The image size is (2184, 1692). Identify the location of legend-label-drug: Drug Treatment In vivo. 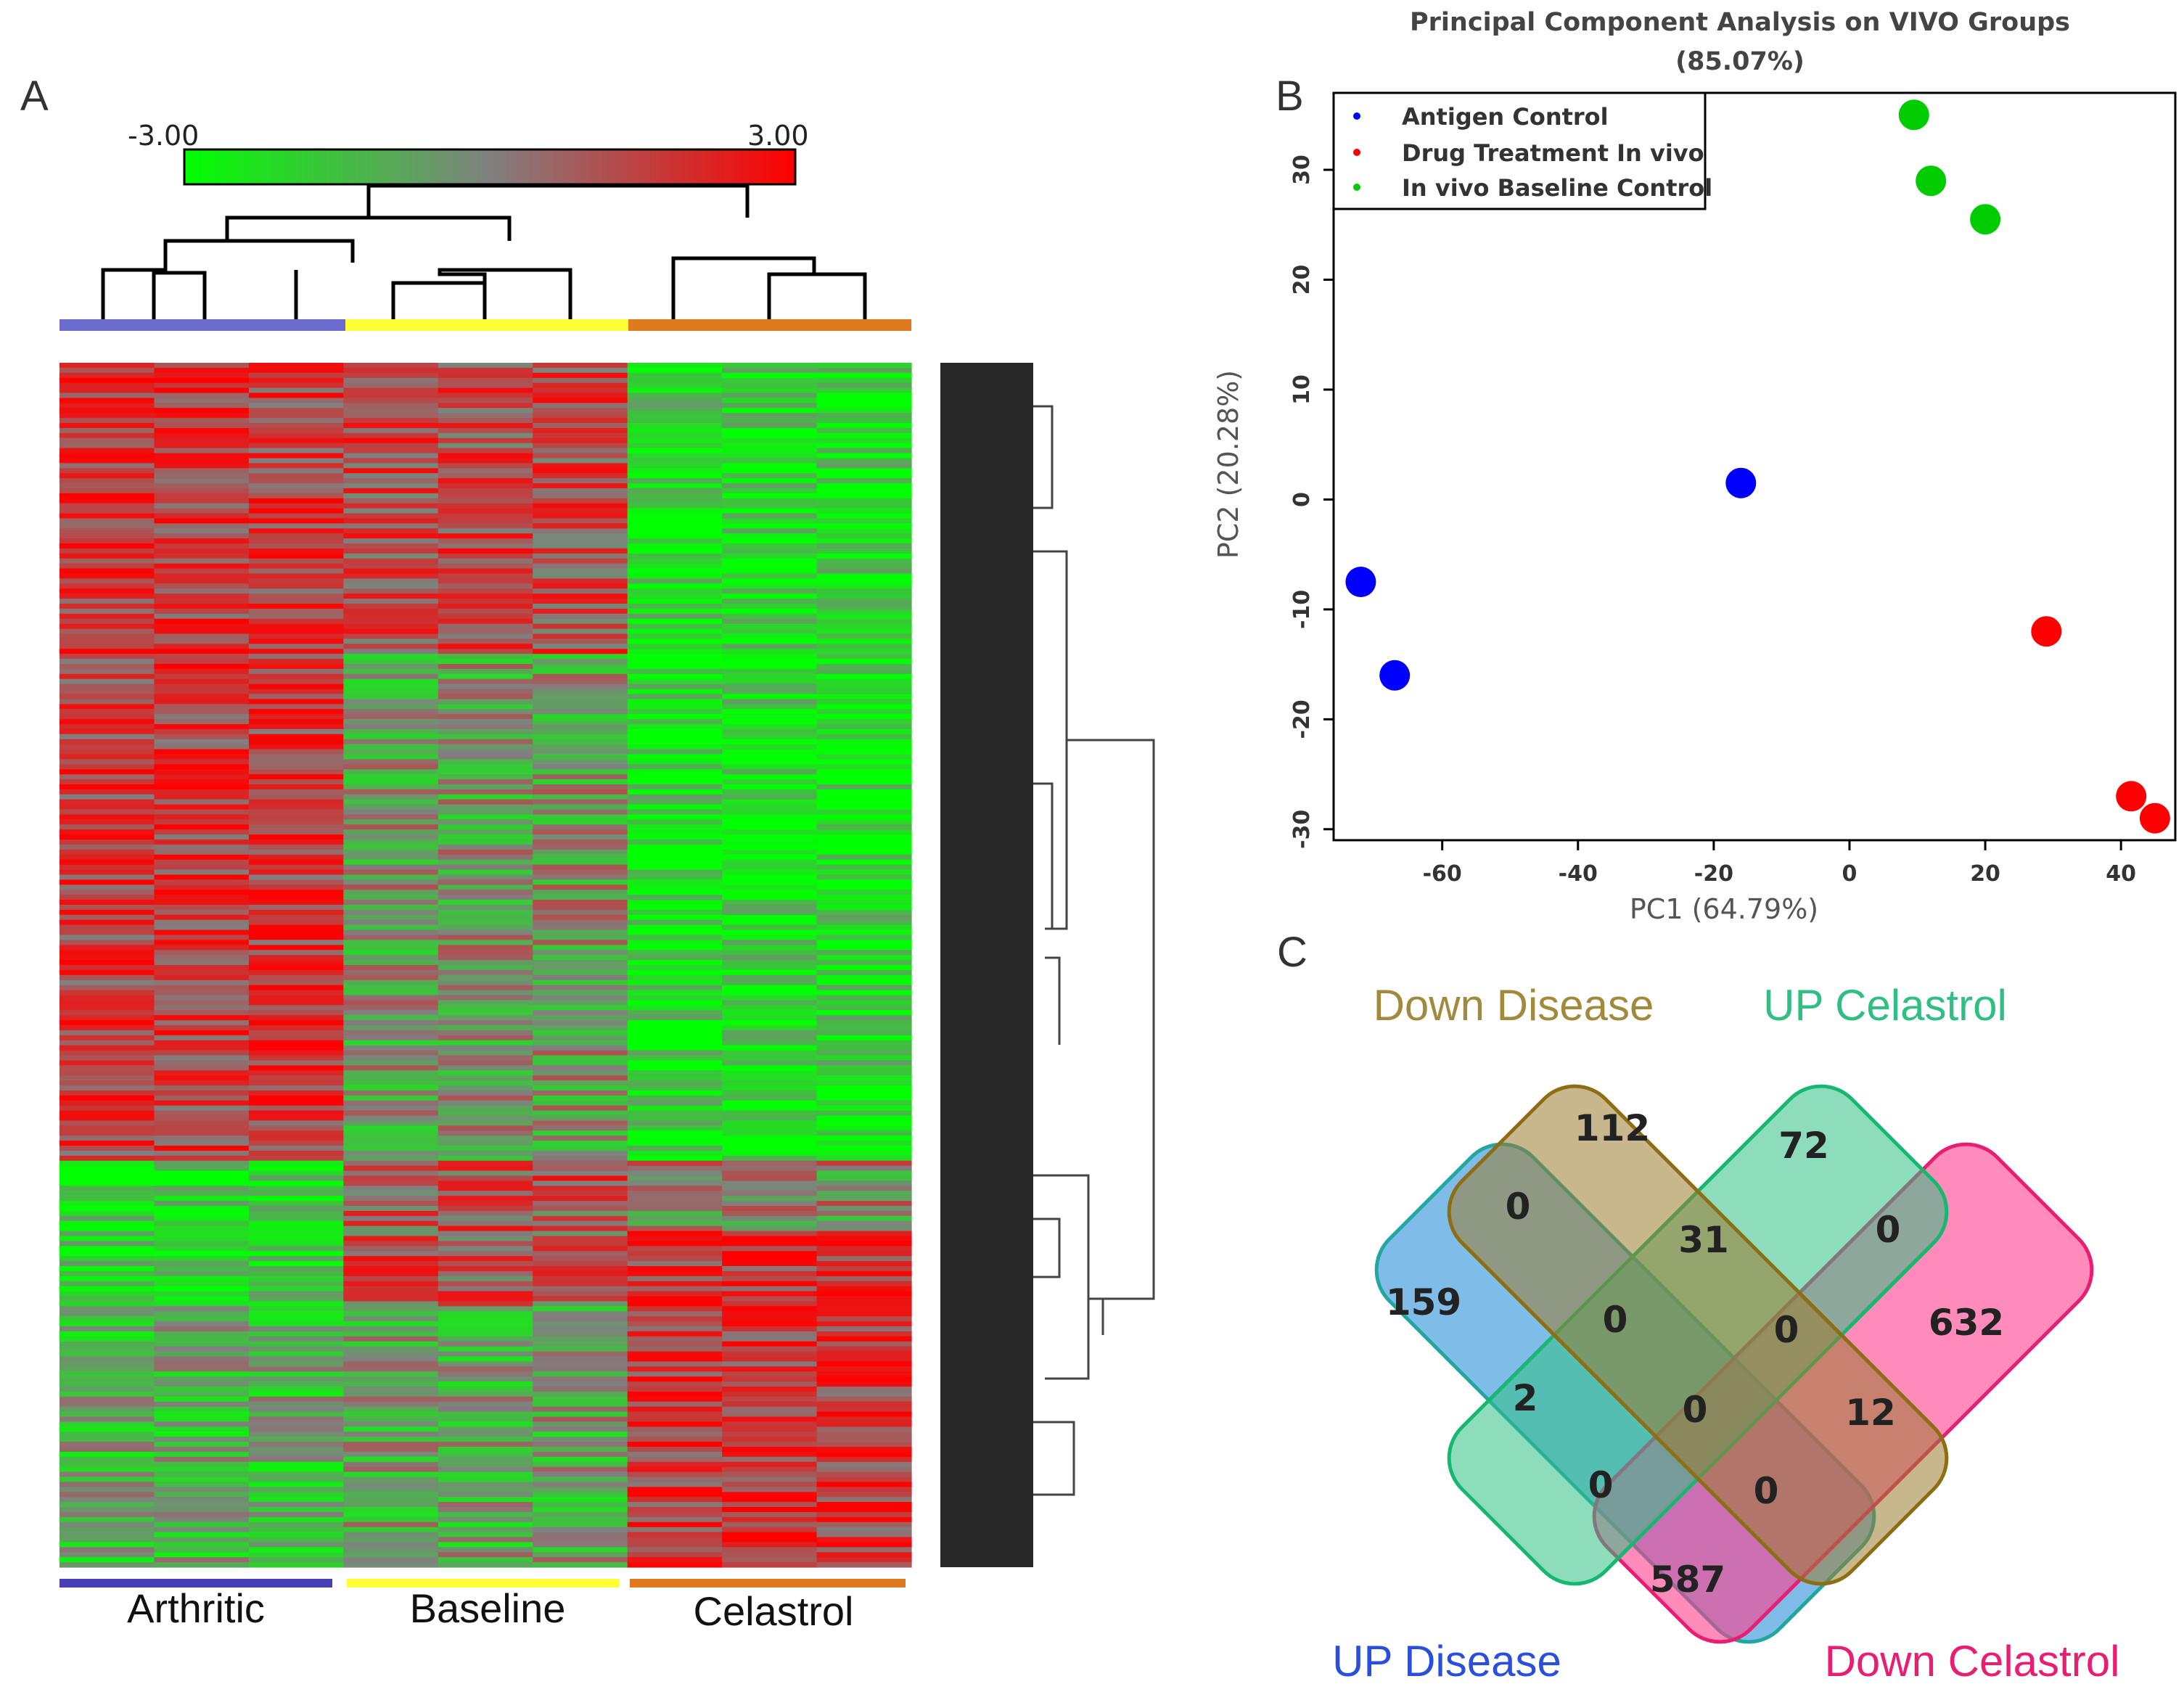
(1553, 153).